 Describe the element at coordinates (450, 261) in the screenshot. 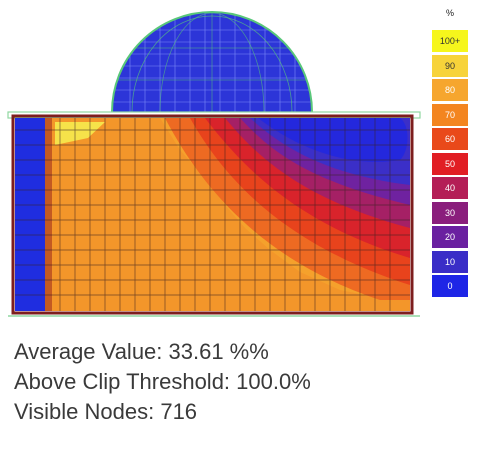

I see `legend-swatch: 10` at that location.